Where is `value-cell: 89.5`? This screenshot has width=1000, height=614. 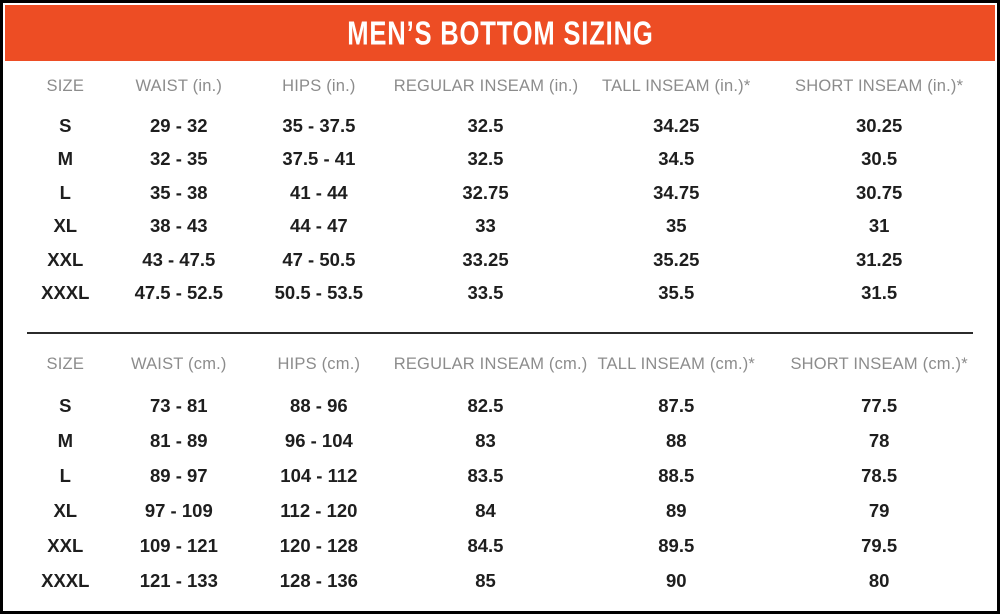
value-cell: 89.5 is located at coordinates (676, 545).